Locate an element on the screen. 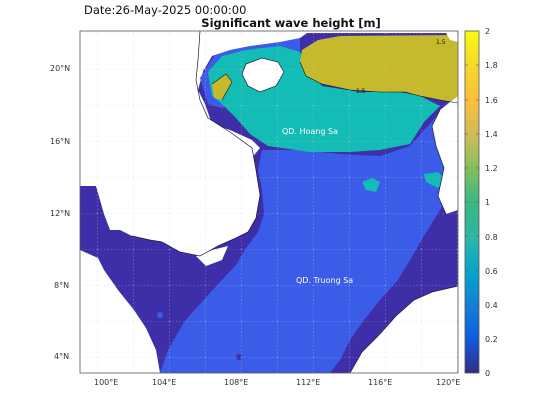 This screenshot has width=560, height=420. colorbar-tick: 1.4 is located at coordinates (491, 134).